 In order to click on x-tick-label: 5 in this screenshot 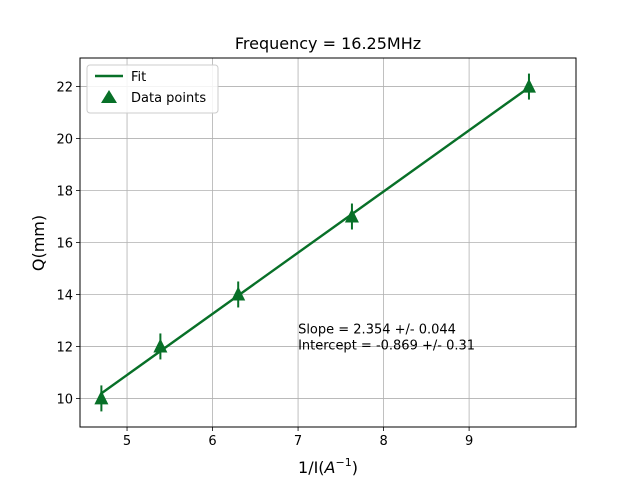, I will do `click(127, 441)`.